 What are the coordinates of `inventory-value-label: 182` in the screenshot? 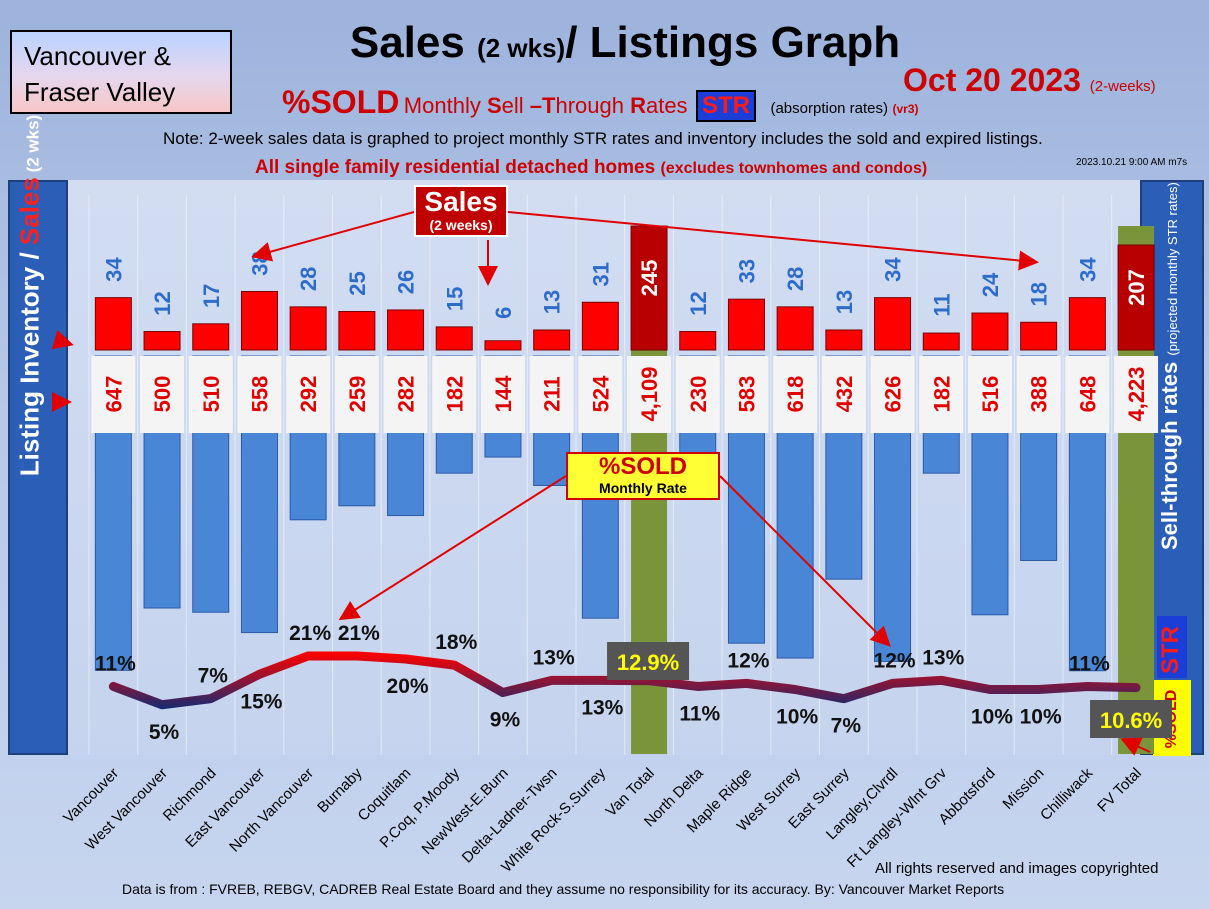 It's located at (454, 394).